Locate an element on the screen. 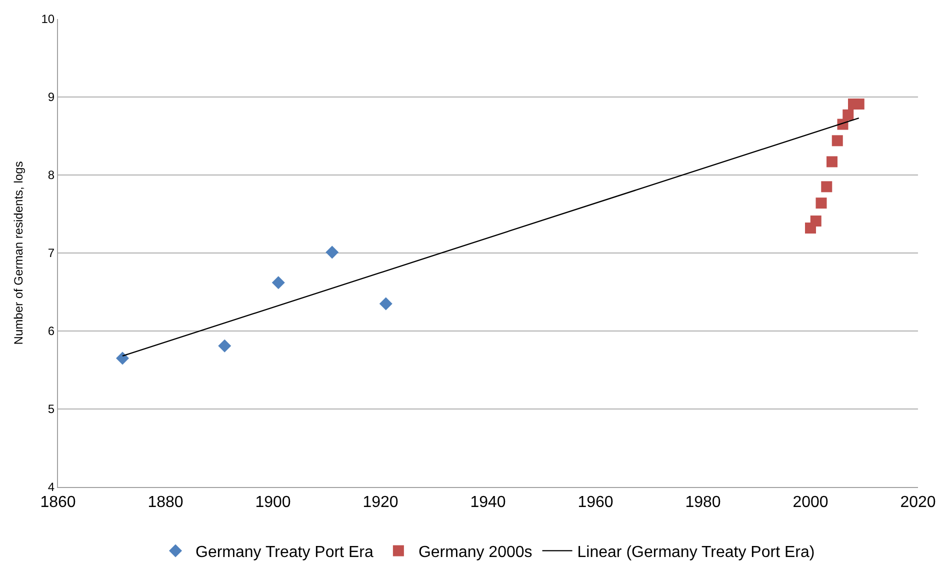 The width and height of the screenshot is (948, 580). x-tick-label: 1920 is located at coordinates (380, 503).